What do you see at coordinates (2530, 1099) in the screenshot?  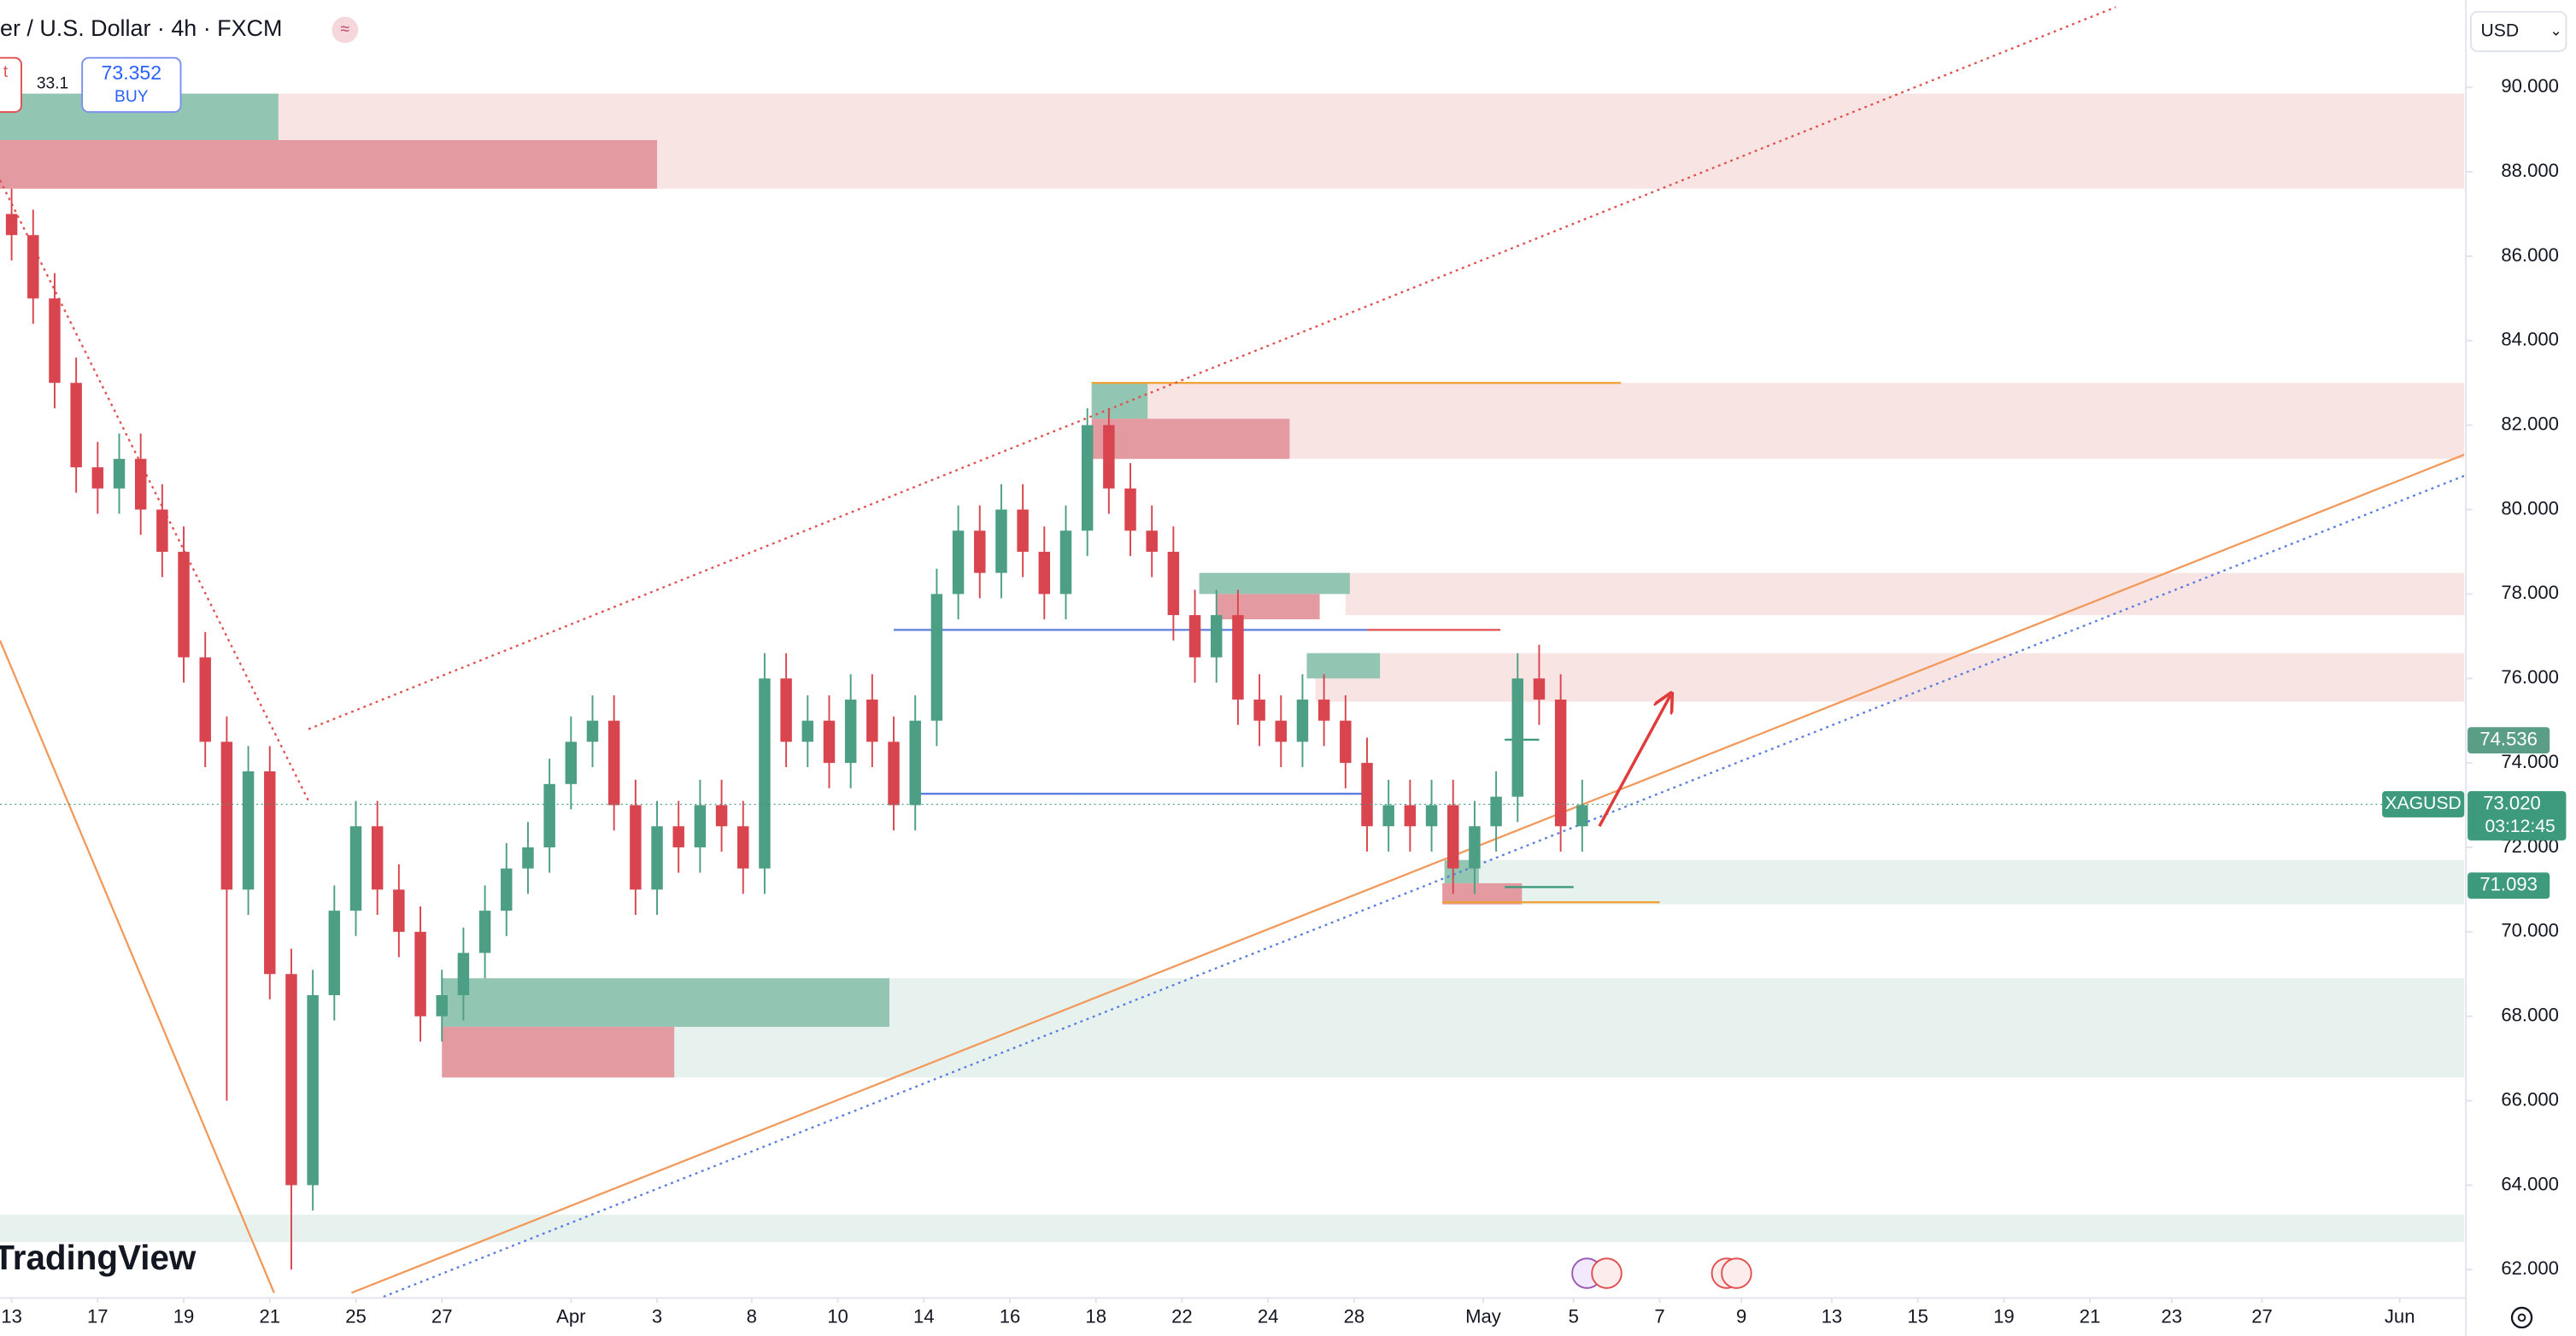 I see `y-tick-label: 66.000` at bounding box center [2530, 1099].